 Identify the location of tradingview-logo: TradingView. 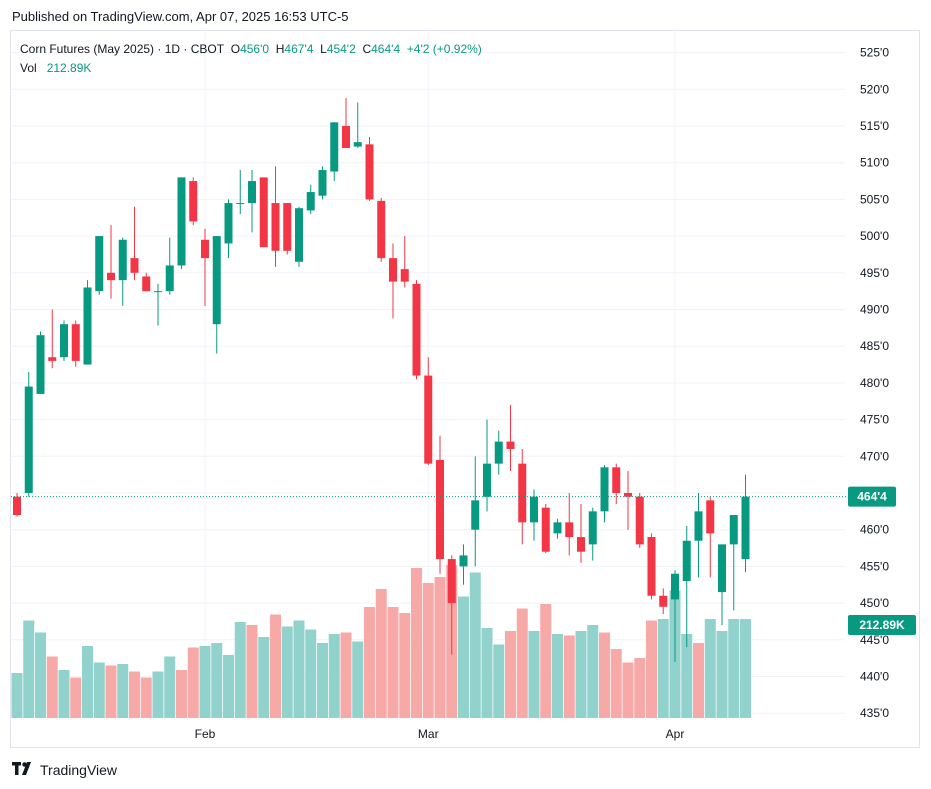
(64, 770).